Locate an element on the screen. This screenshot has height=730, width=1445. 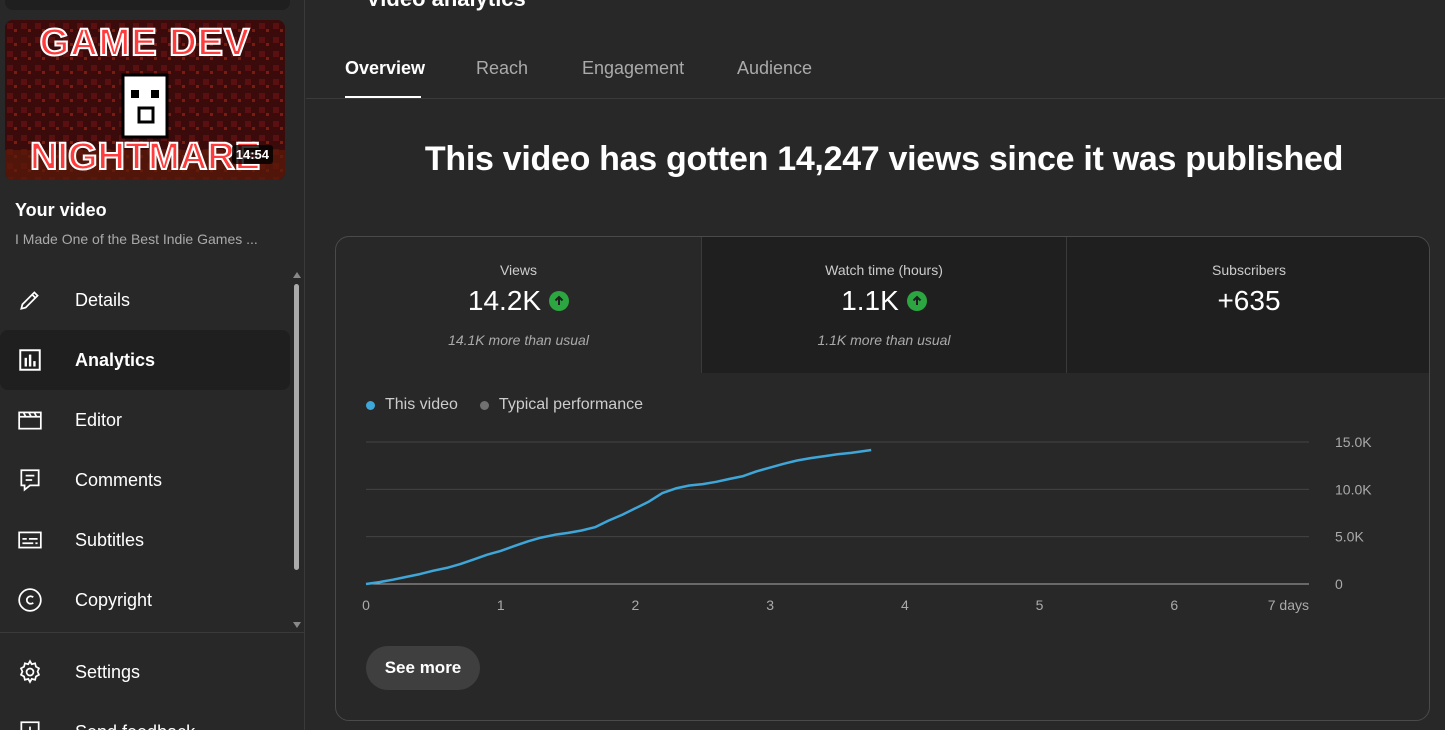
subtitles-icon is located at coordinates (30, 540).